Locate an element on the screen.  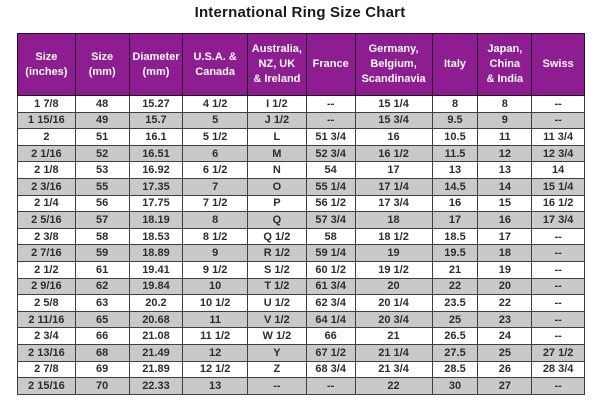
table-cell: 56 1/2 is located at coordinates (330, 203).